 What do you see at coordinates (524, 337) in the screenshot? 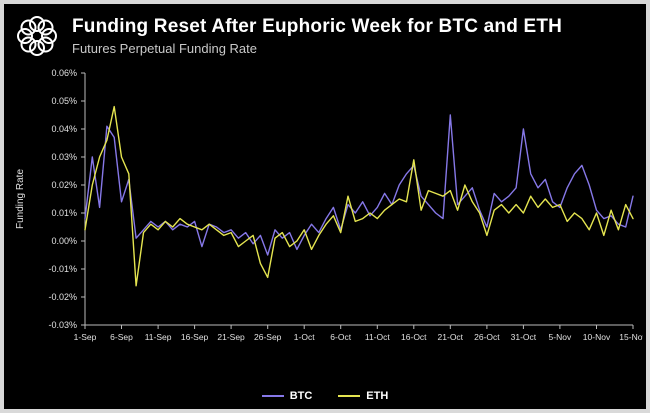
I see `x-tick-label: 31-Oct` at bounding box center [524, 337].